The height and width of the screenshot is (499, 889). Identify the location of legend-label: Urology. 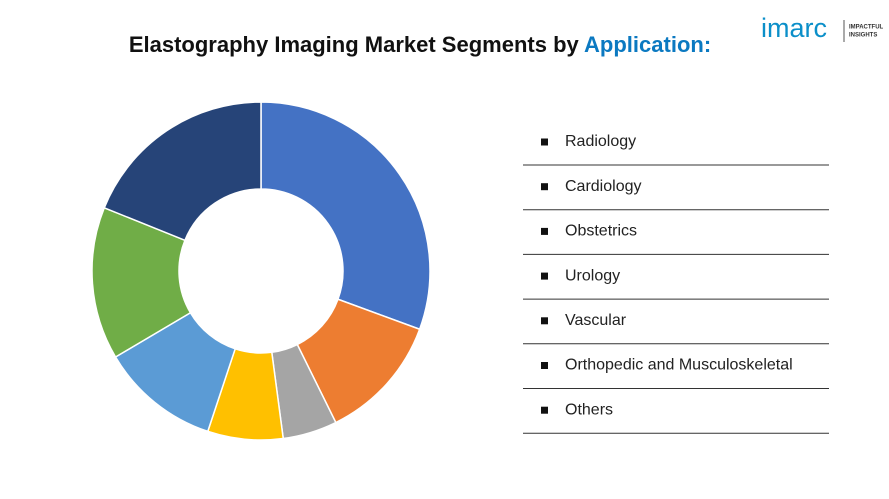
(592, 275).